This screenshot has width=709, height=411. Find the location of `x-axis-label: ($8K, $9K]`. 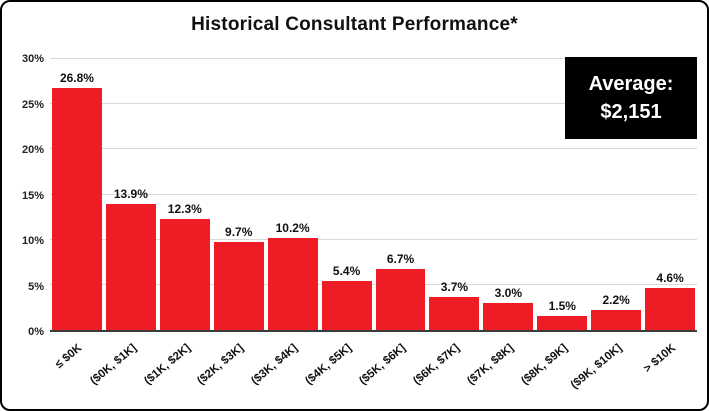

x-axis-label: ($8K, $9K] is located at coordinates (544, 365).